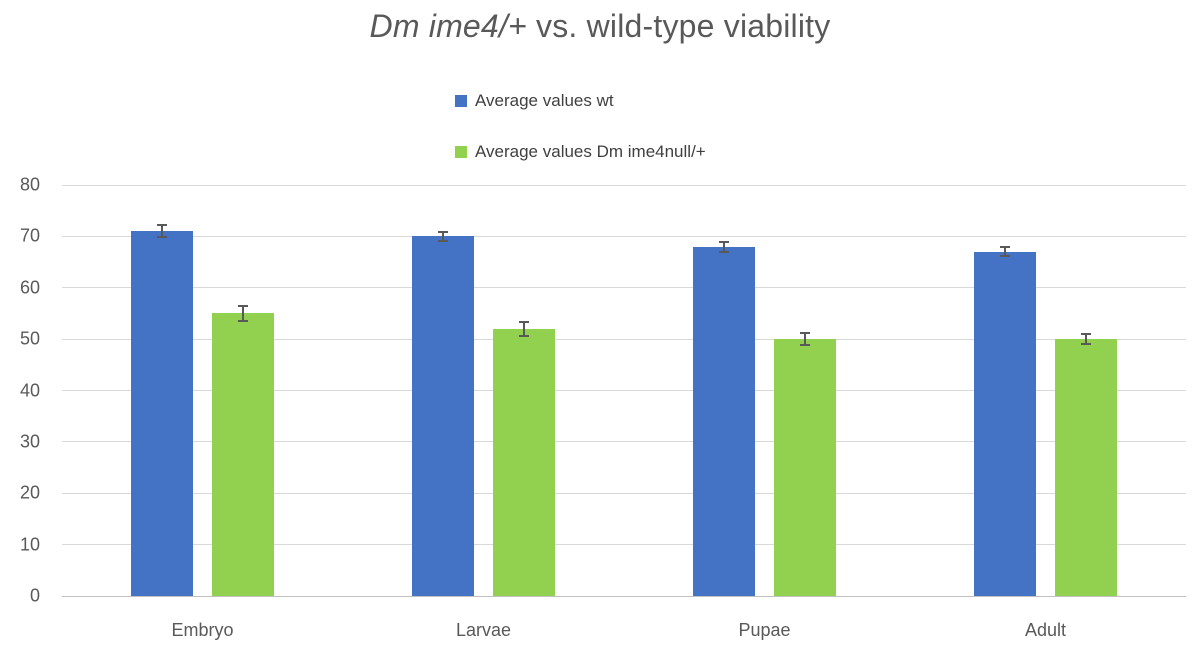  Describe the element at coordinates (483, 630) in the screenshot. I see `x-axis-label-larvae: Larvae` at that location.